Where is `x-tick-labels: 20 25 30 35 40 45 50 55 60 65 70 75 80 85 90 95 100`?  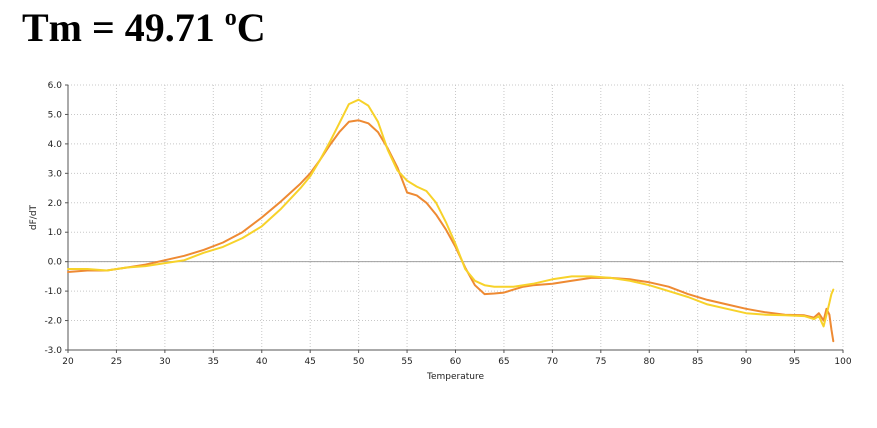 x-tick-labels: 20 25 30 35 40 45 50 55 60 65 70 75 80 85 90 95 100 is located at coordinates (457, 358).